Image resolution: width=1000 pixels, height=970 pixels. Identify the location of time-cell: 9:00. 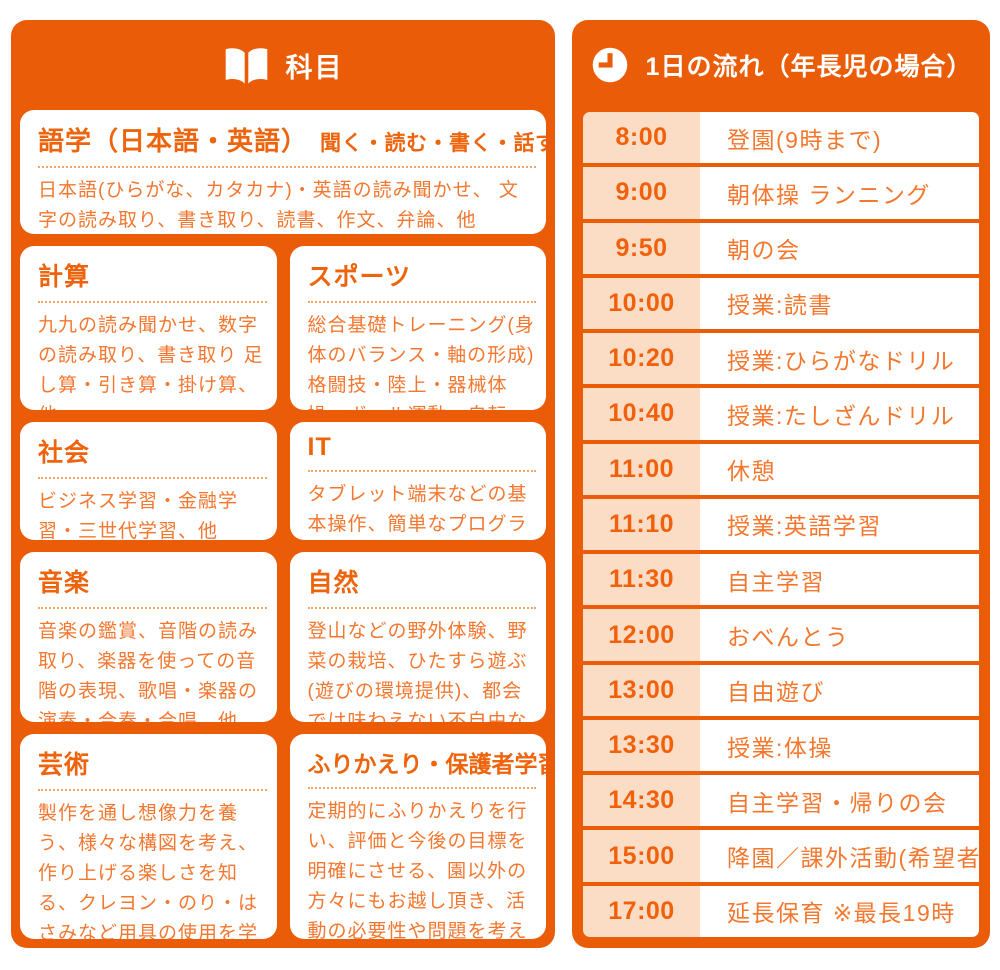
(641, 193).